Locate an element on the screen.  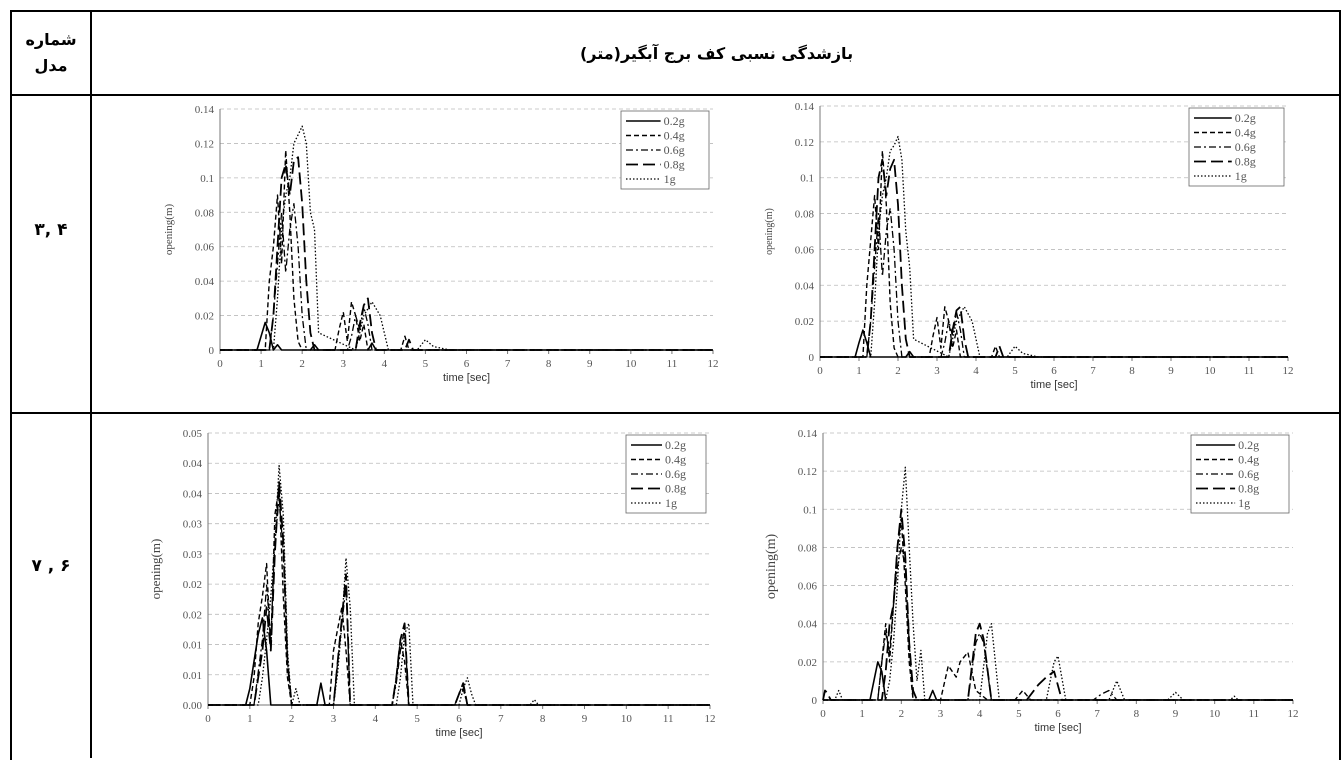
legend-label: 0.8g is located at coordinates (1248, 489).